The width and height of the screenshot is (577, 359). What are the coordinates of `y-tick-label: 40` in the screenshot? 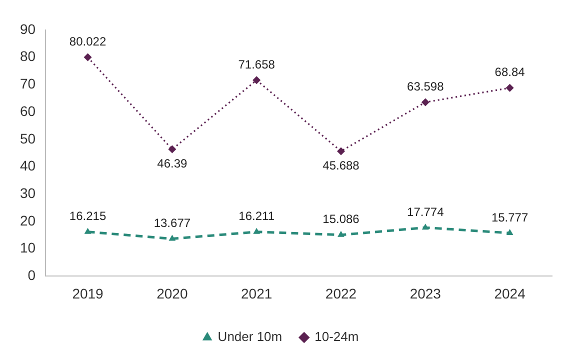 It's located at (28, 166).